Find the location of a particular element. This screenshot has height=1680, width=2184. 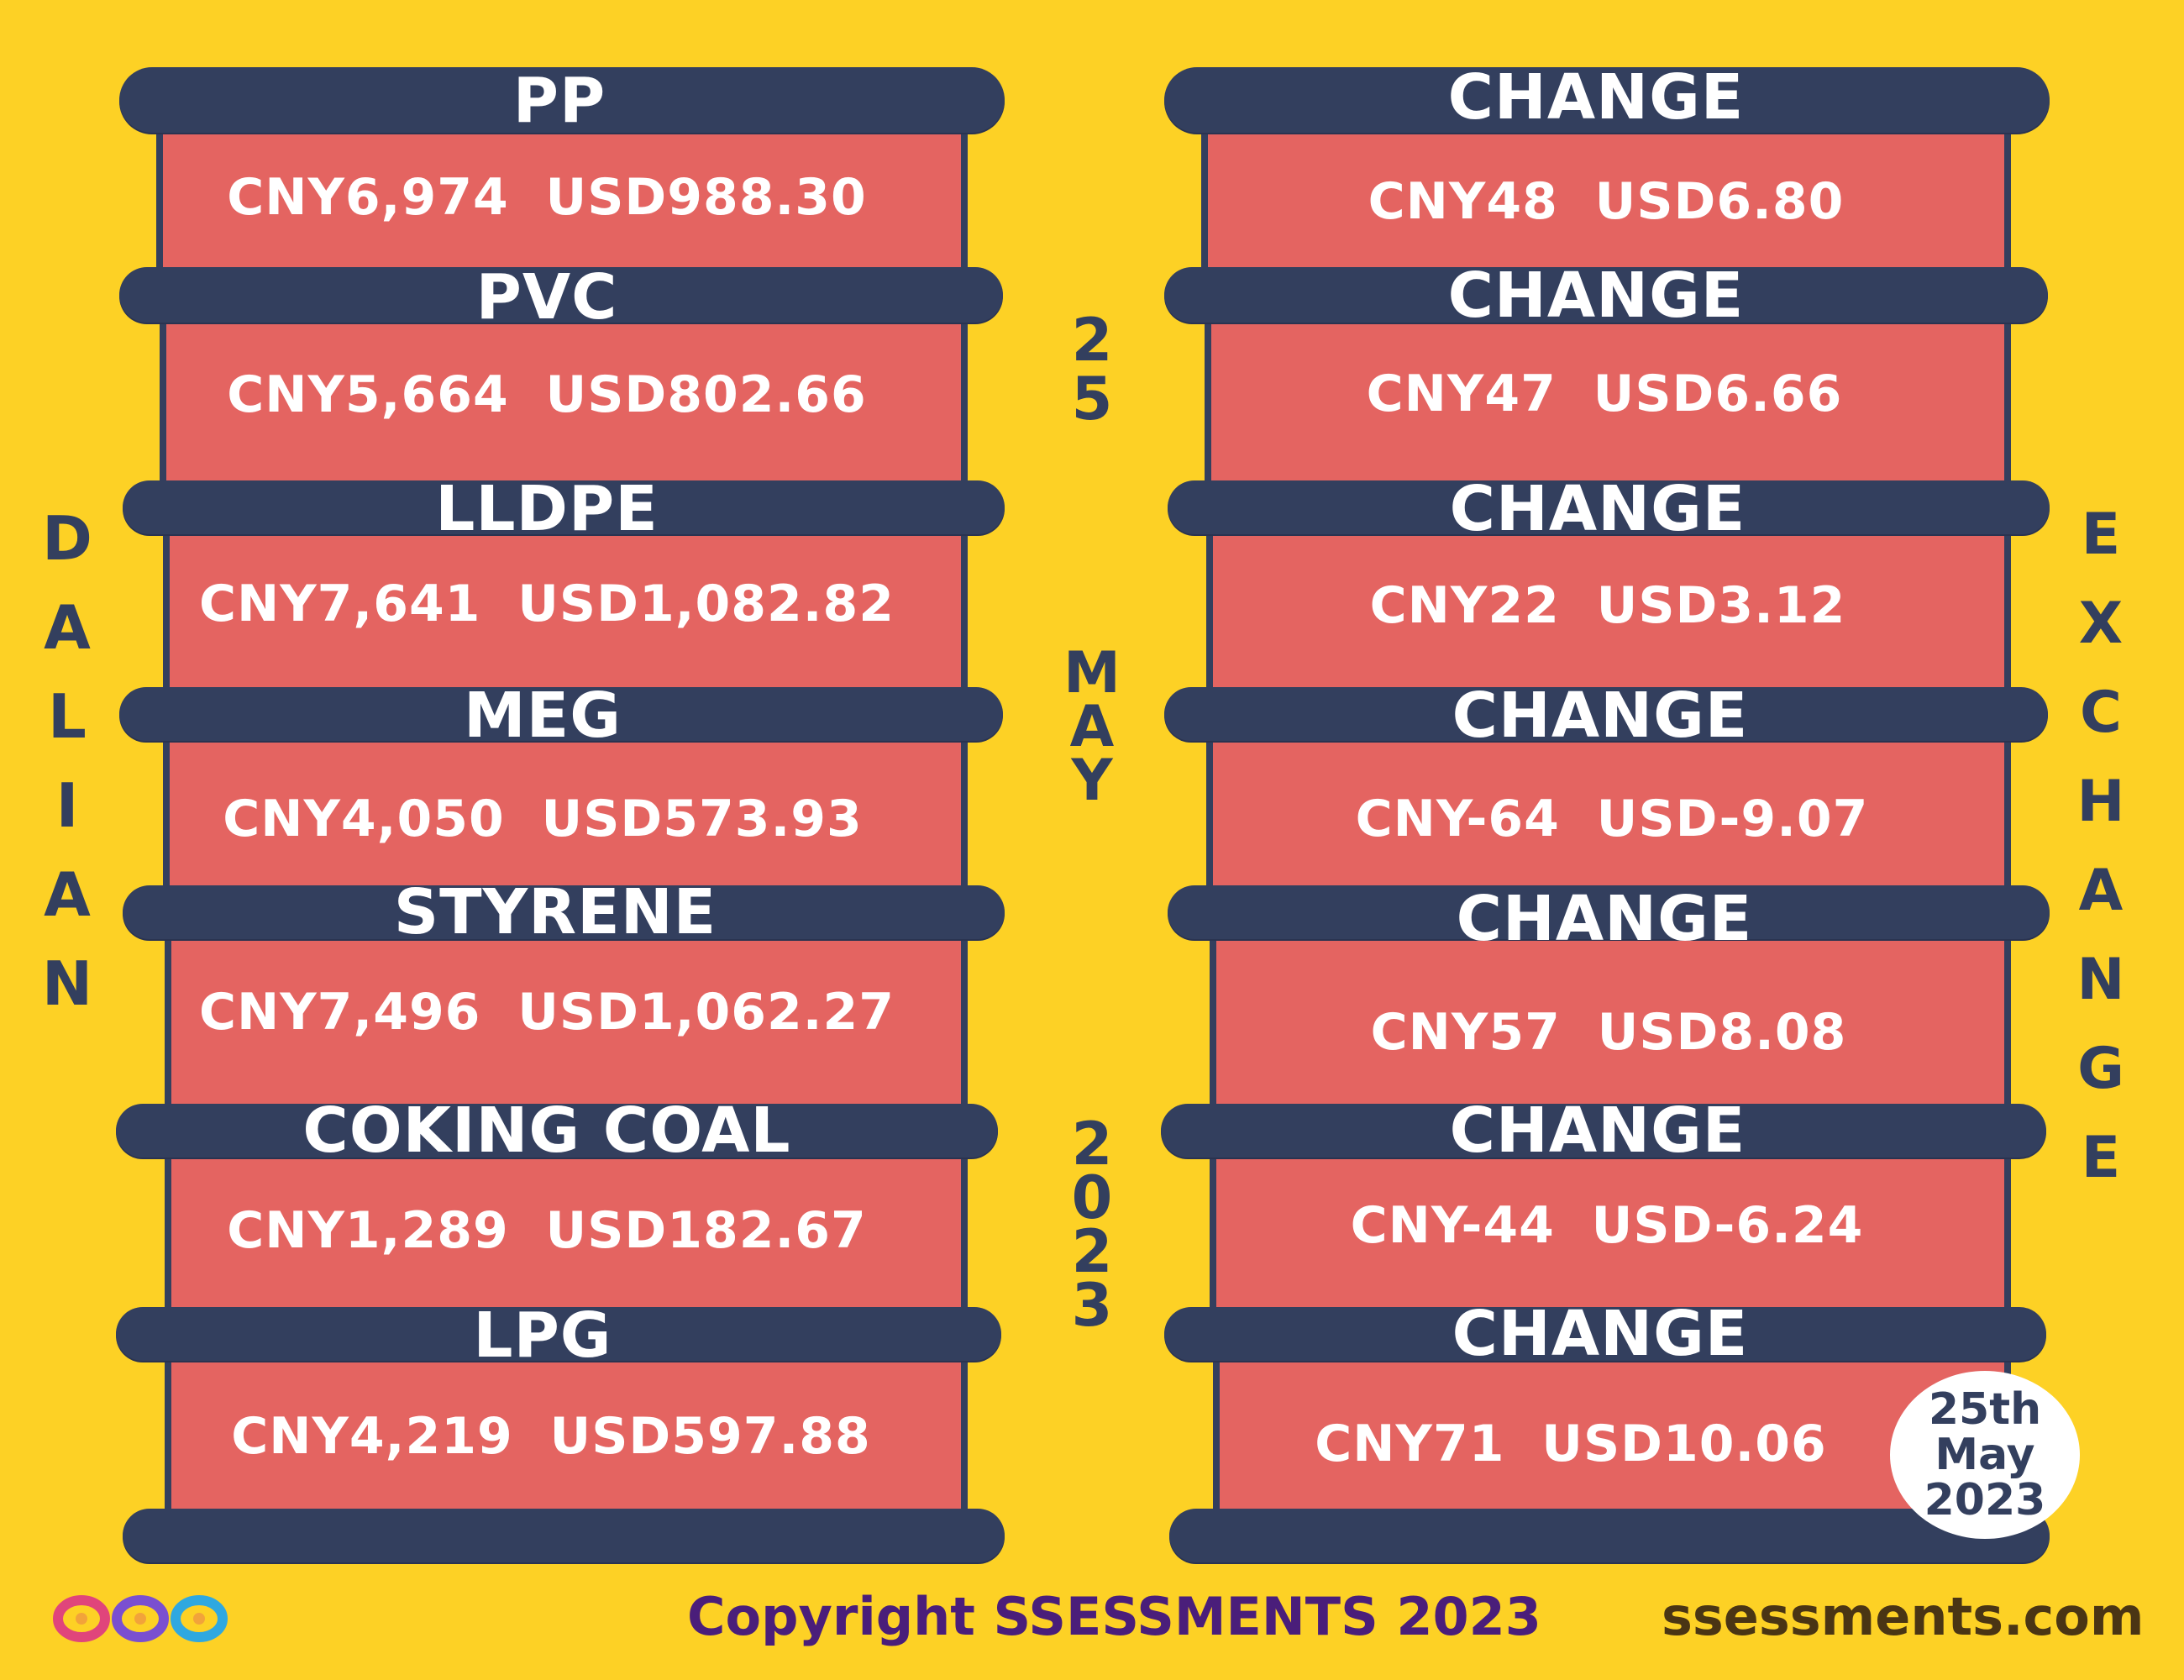

change-panel-pvc is located at coordinates (1608, 401).